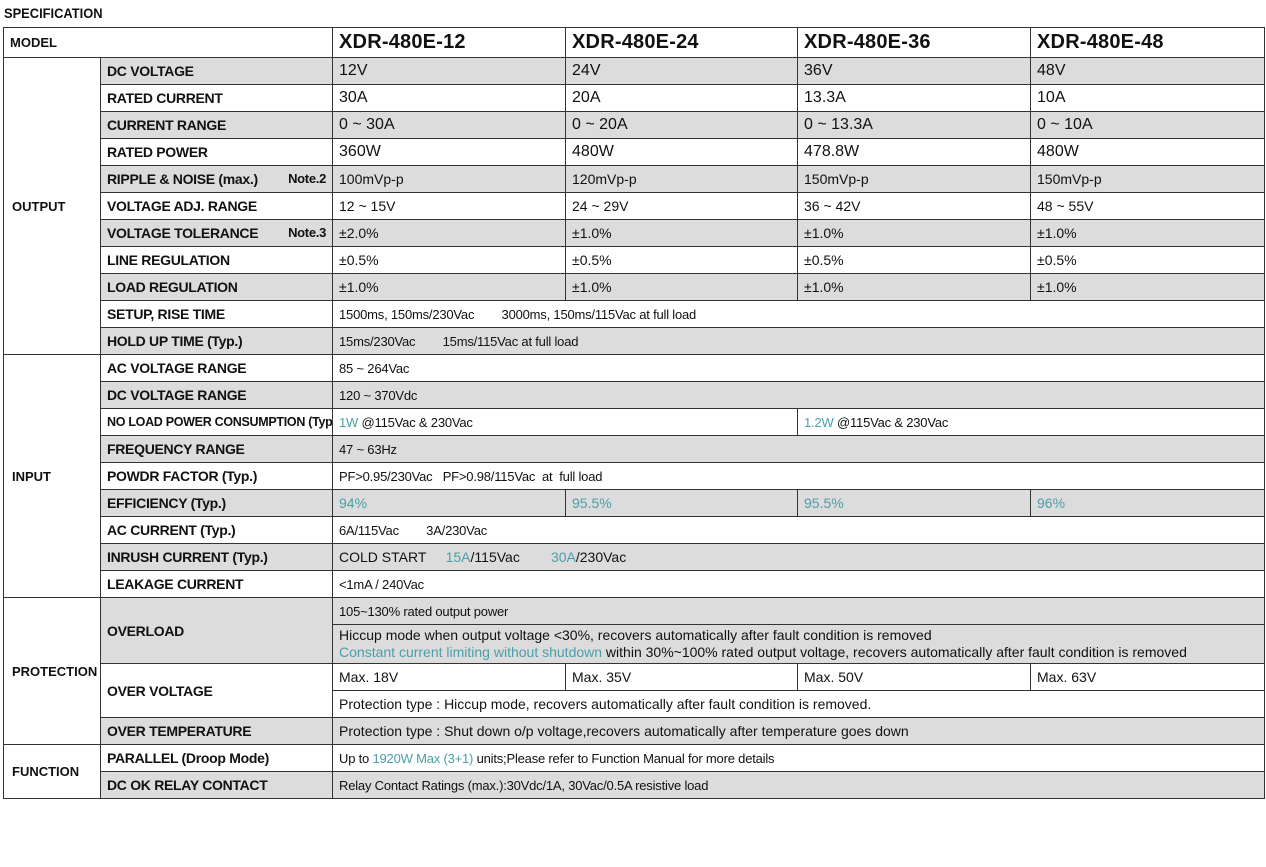 The height and width of the screenshot is (867, 1266). What do you see at coordinates (1148, 152) in the screenshot?
I see `value-cell: 480W` at bounding box center [1148, 152].